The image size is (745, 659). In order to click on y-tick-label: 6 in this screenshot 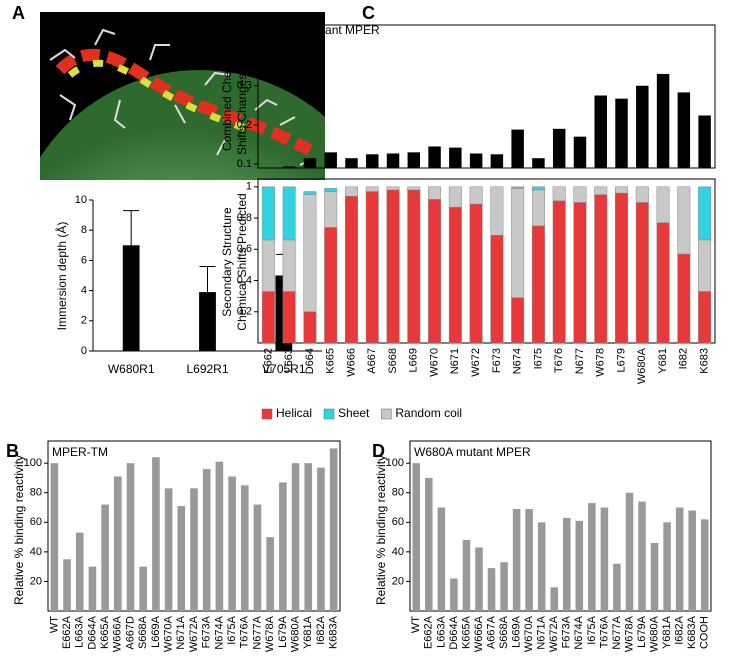, I will do `click(84, 260)`.